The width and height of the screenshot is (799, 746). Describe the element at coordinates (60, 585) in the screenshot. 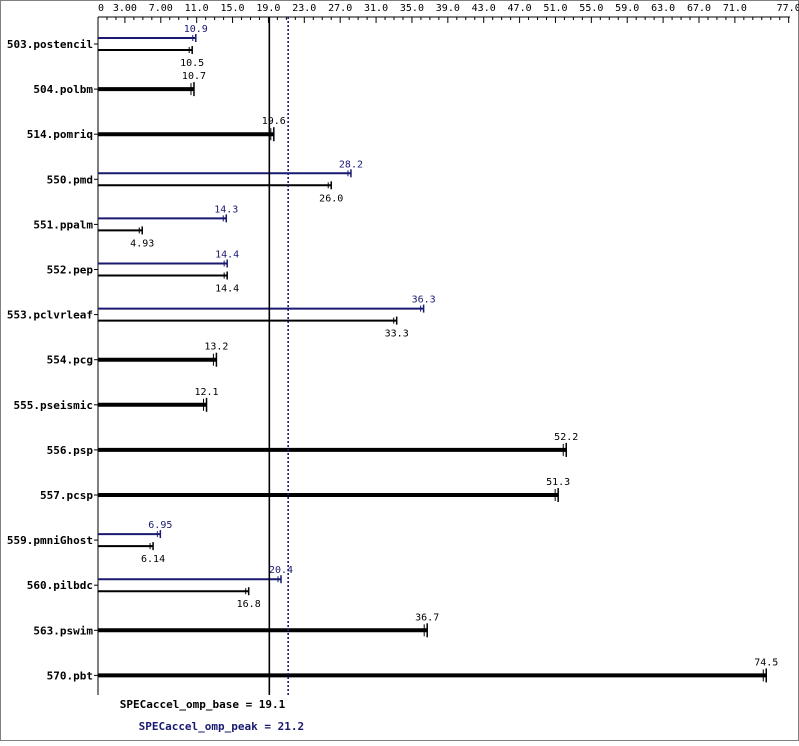

I see `benchmark-label: 560.pilbdc` at that location.